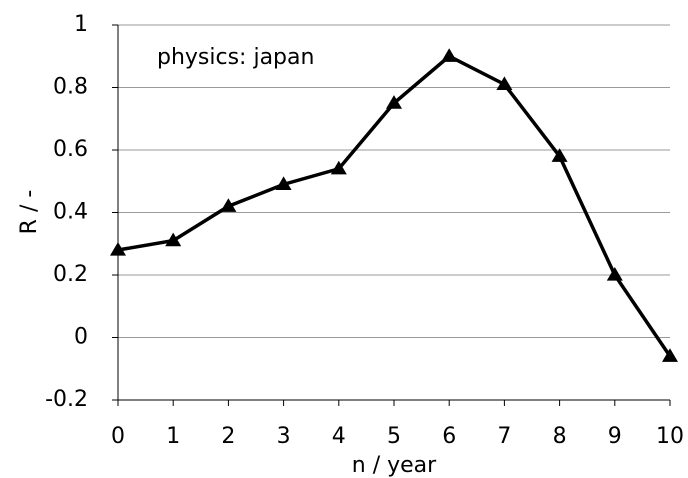 The width and height of the screenshot is (688, 478). Describe the element at coordinates (560, 436) in the screenshot. I see `x-tick-label: 8` at that location.